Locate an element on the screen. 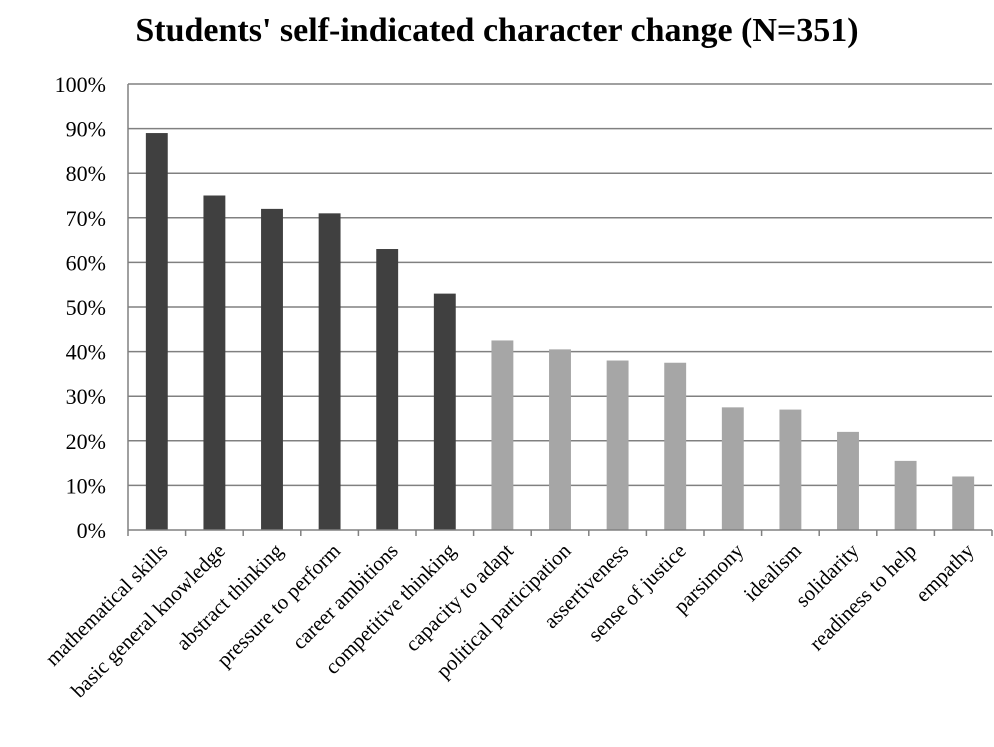  y-axis-ticks: 0% 10% 20% 30% 40% 50% 60% 70% 80% 90% 100% is located at coordinates (80, 307).